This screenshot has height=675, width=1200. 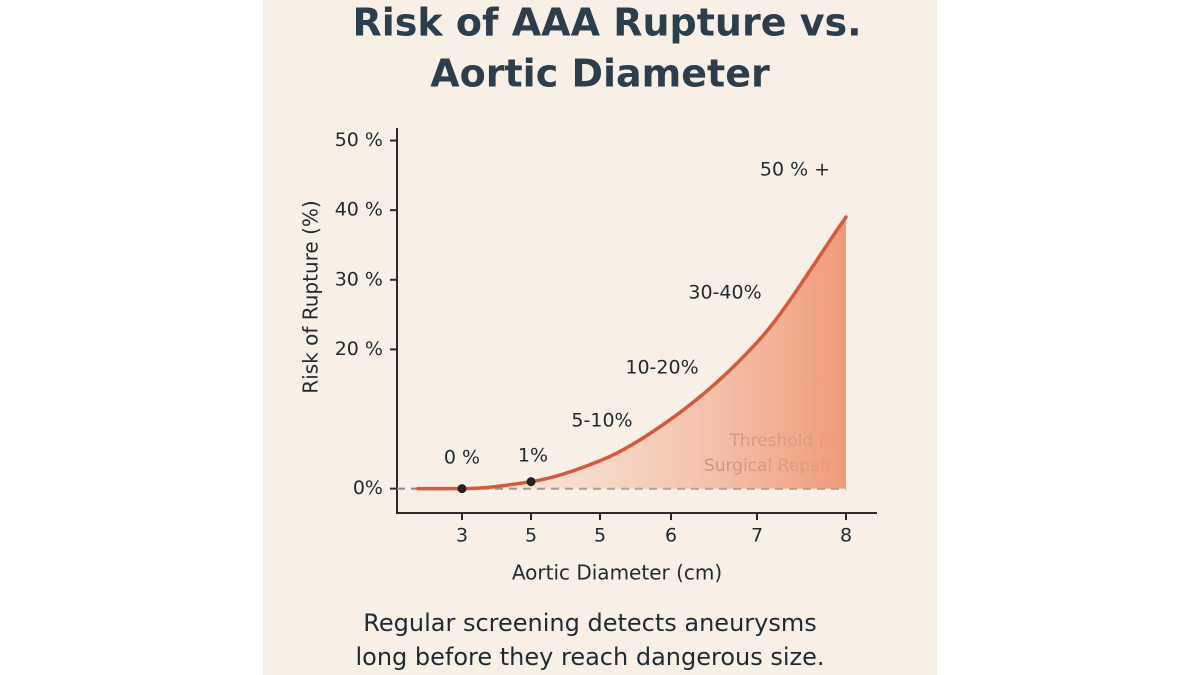 I want to click on y-axis-label: Risk of Rupture (%), so click(x=311, y=296).